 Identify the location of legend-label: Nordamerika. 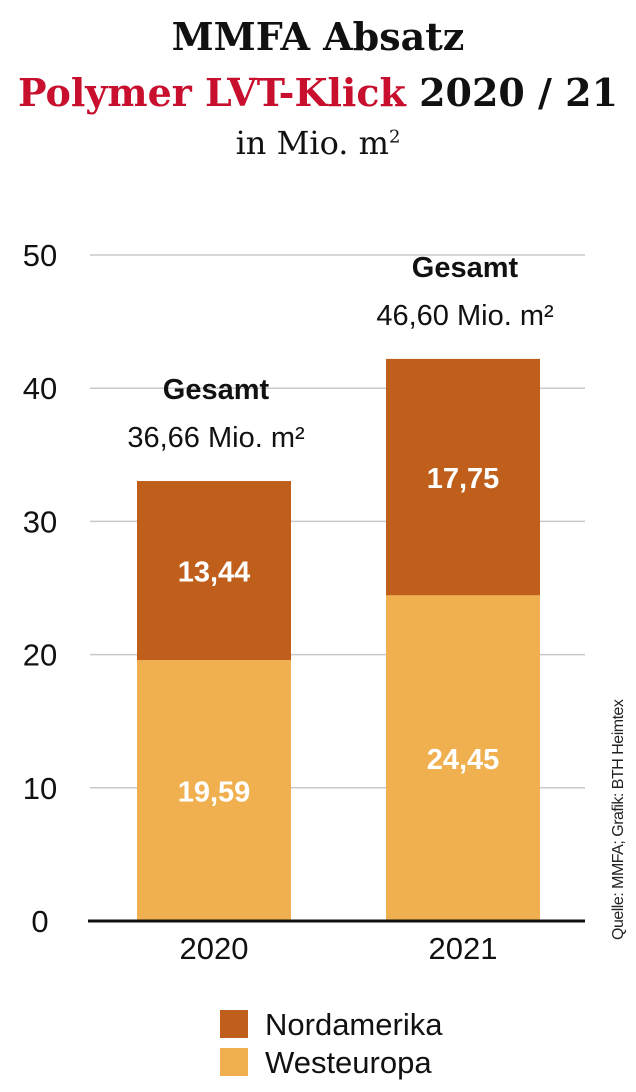
(354, 1024).